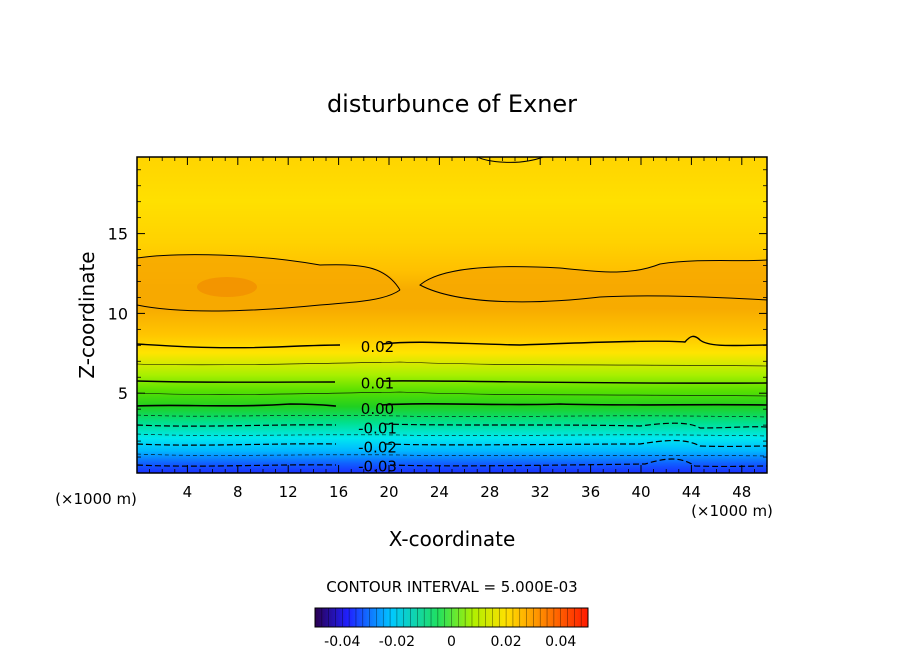 This screenshot has height=654, width=904. I want to click on x-tick-label: 4, so click(188, 492).